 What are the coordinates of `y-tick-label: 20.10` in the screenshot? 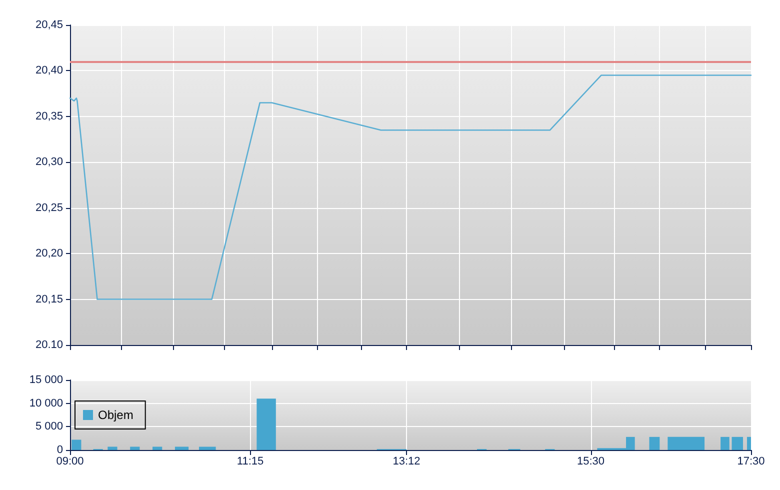 It's located at (49, 345).